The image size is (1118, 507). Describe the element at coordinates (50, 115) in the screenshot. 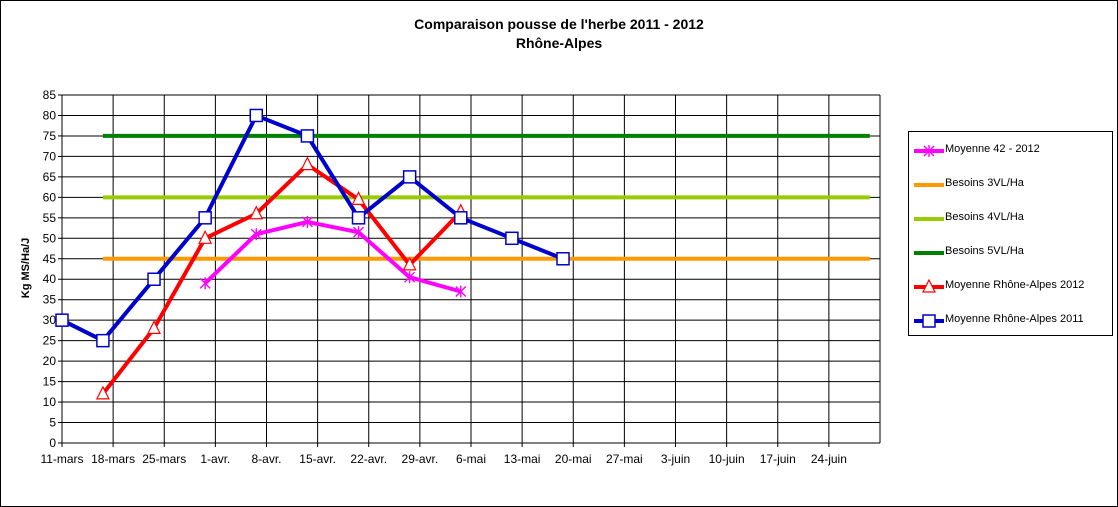

I see `y-tick-label: 80` at that location.